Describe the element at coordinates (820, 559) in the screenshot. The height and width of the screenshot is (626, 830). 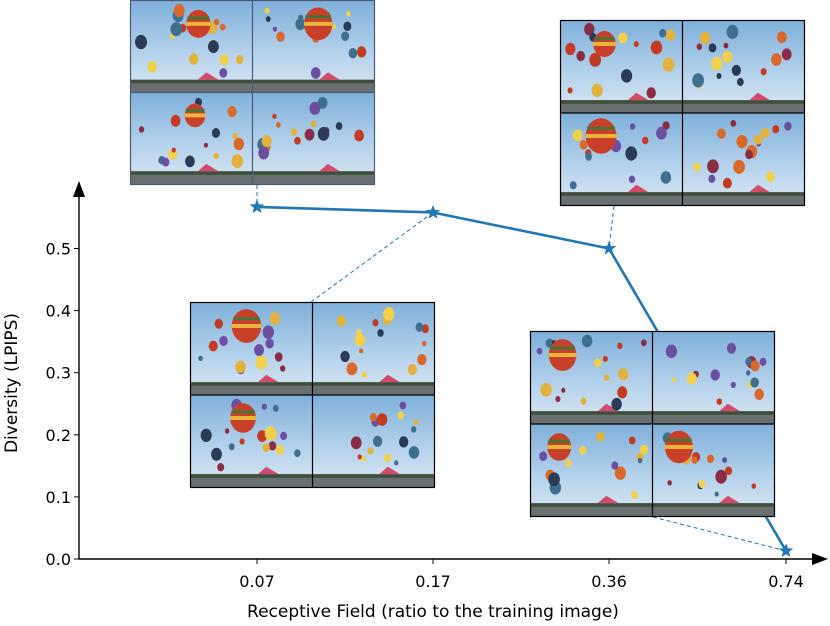
I see `x-axis-arrow` at that location.